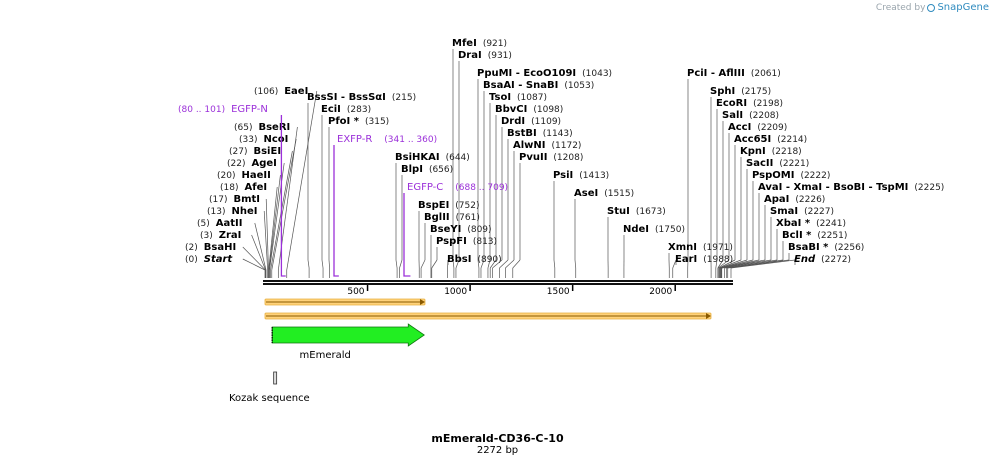 This screenshot has width=995, height=467. What do you see at coordinates (746, 264) in the screenshot?
I see `leader-link-smai` at bounding box center [746, 264].